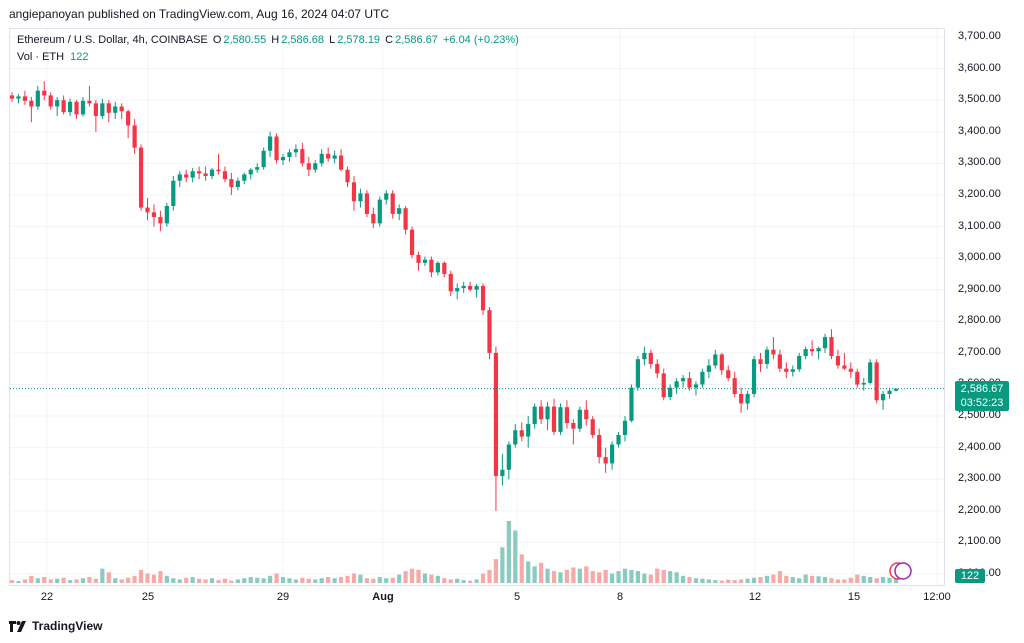 This screenshot has height=643, width=1024. What do you see at coordinates (303, 40) in the screenshot?
I see `high-value: 2,586.68` at bounding box center [303, 40].